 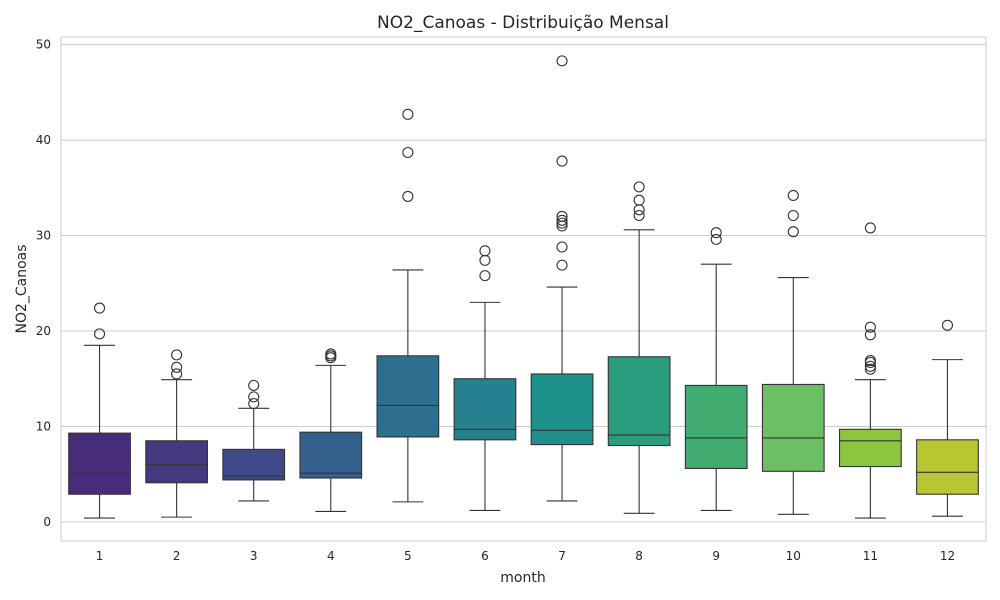 What do you see at coordinates (22, 288) in the screenshot?
I see `y-axis-label: NO2_Canoas` at bounding box center [22, 288].